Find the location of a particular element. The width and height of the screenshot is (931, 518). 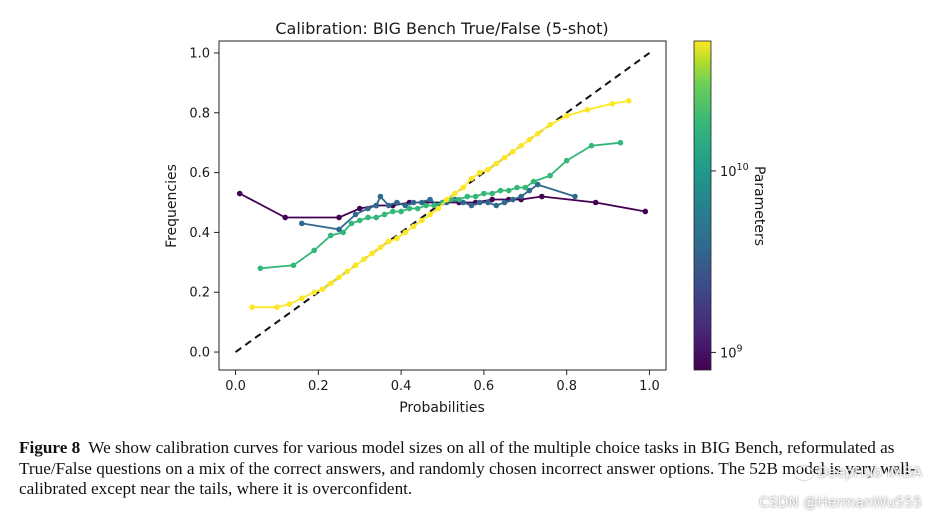

y-tick-label: 0.4 is located at coordinates (199, 233).